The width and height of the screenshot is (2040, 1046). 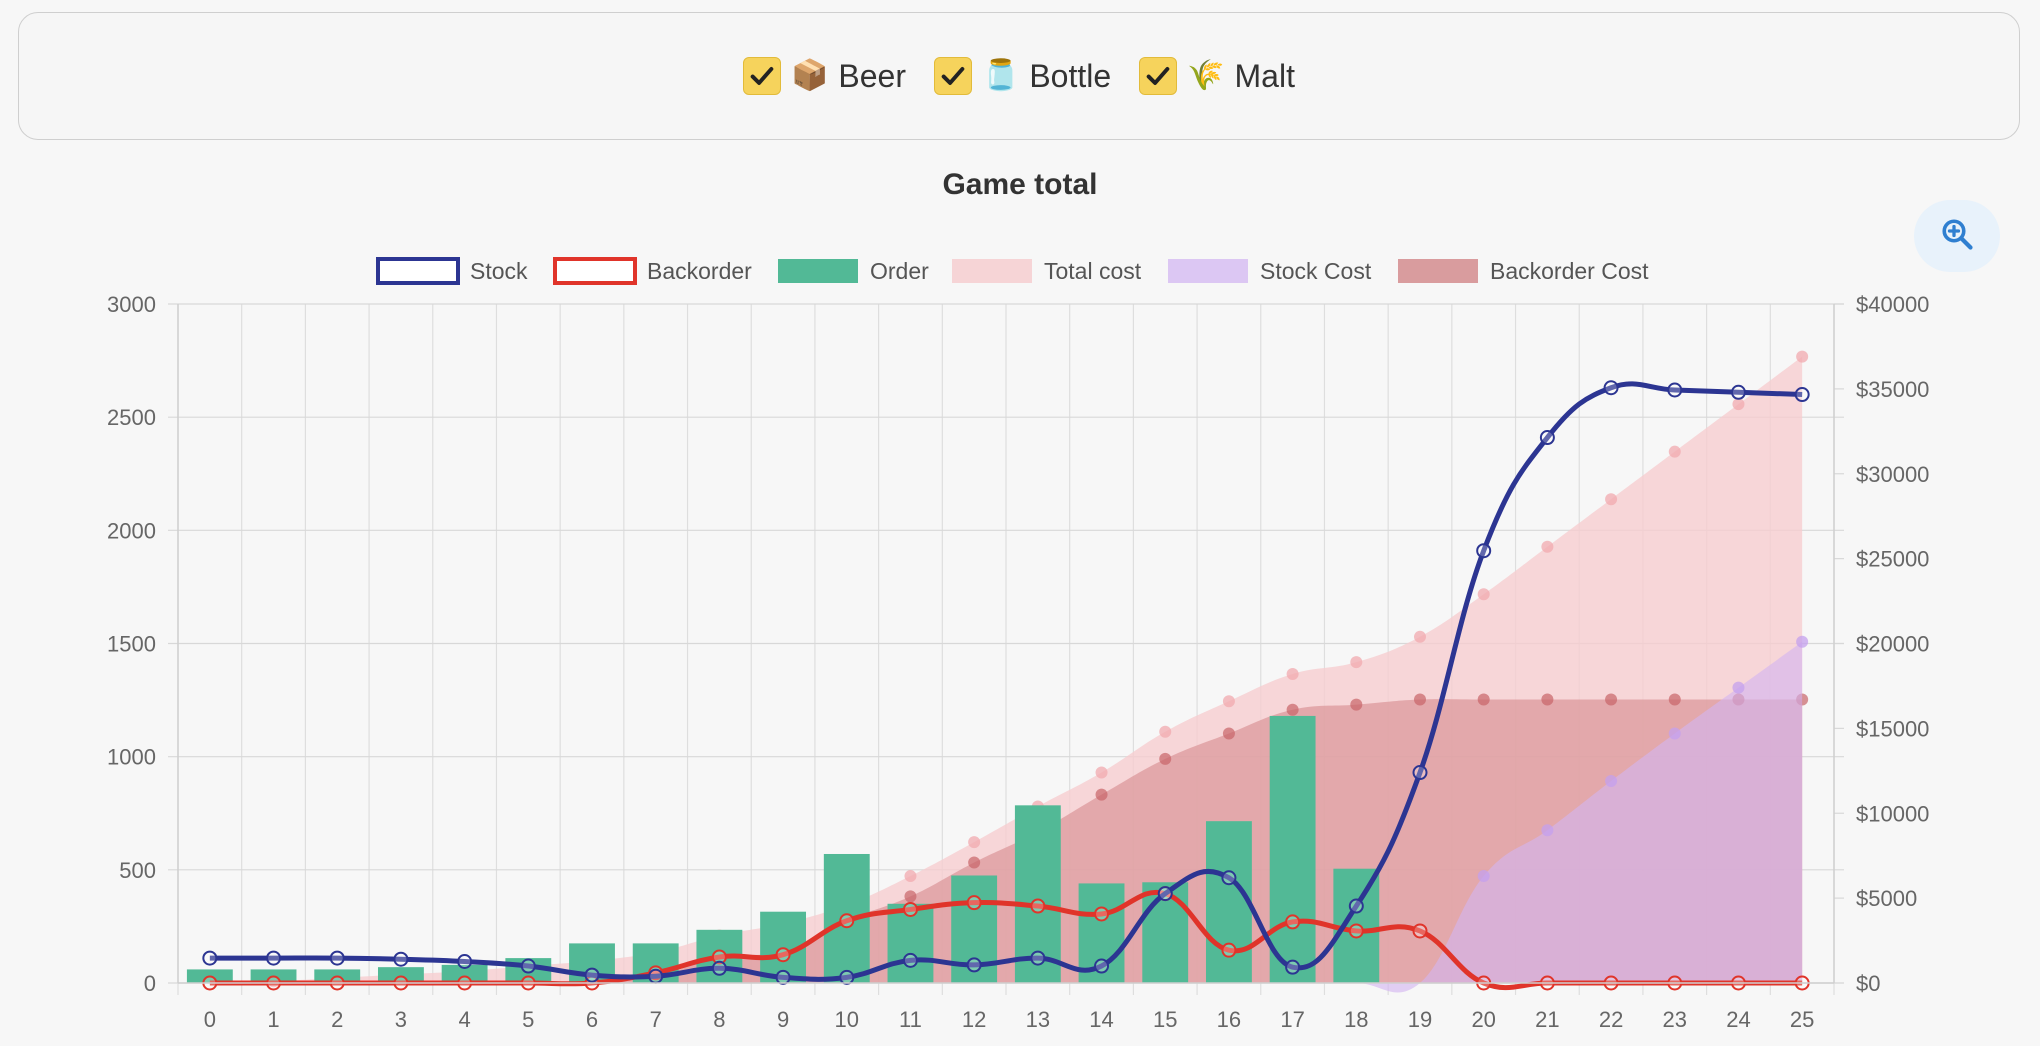 I want to click on x-tick-label: 6, so click(x=592, y=1019).